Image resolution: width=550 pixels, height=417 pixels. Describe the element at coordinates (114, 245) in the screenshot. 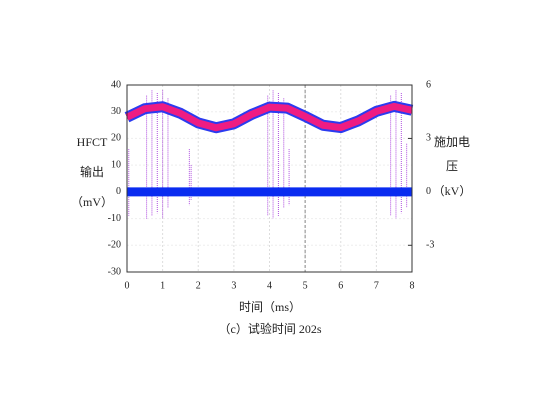

I see `y-tick-label: -20` at that location.